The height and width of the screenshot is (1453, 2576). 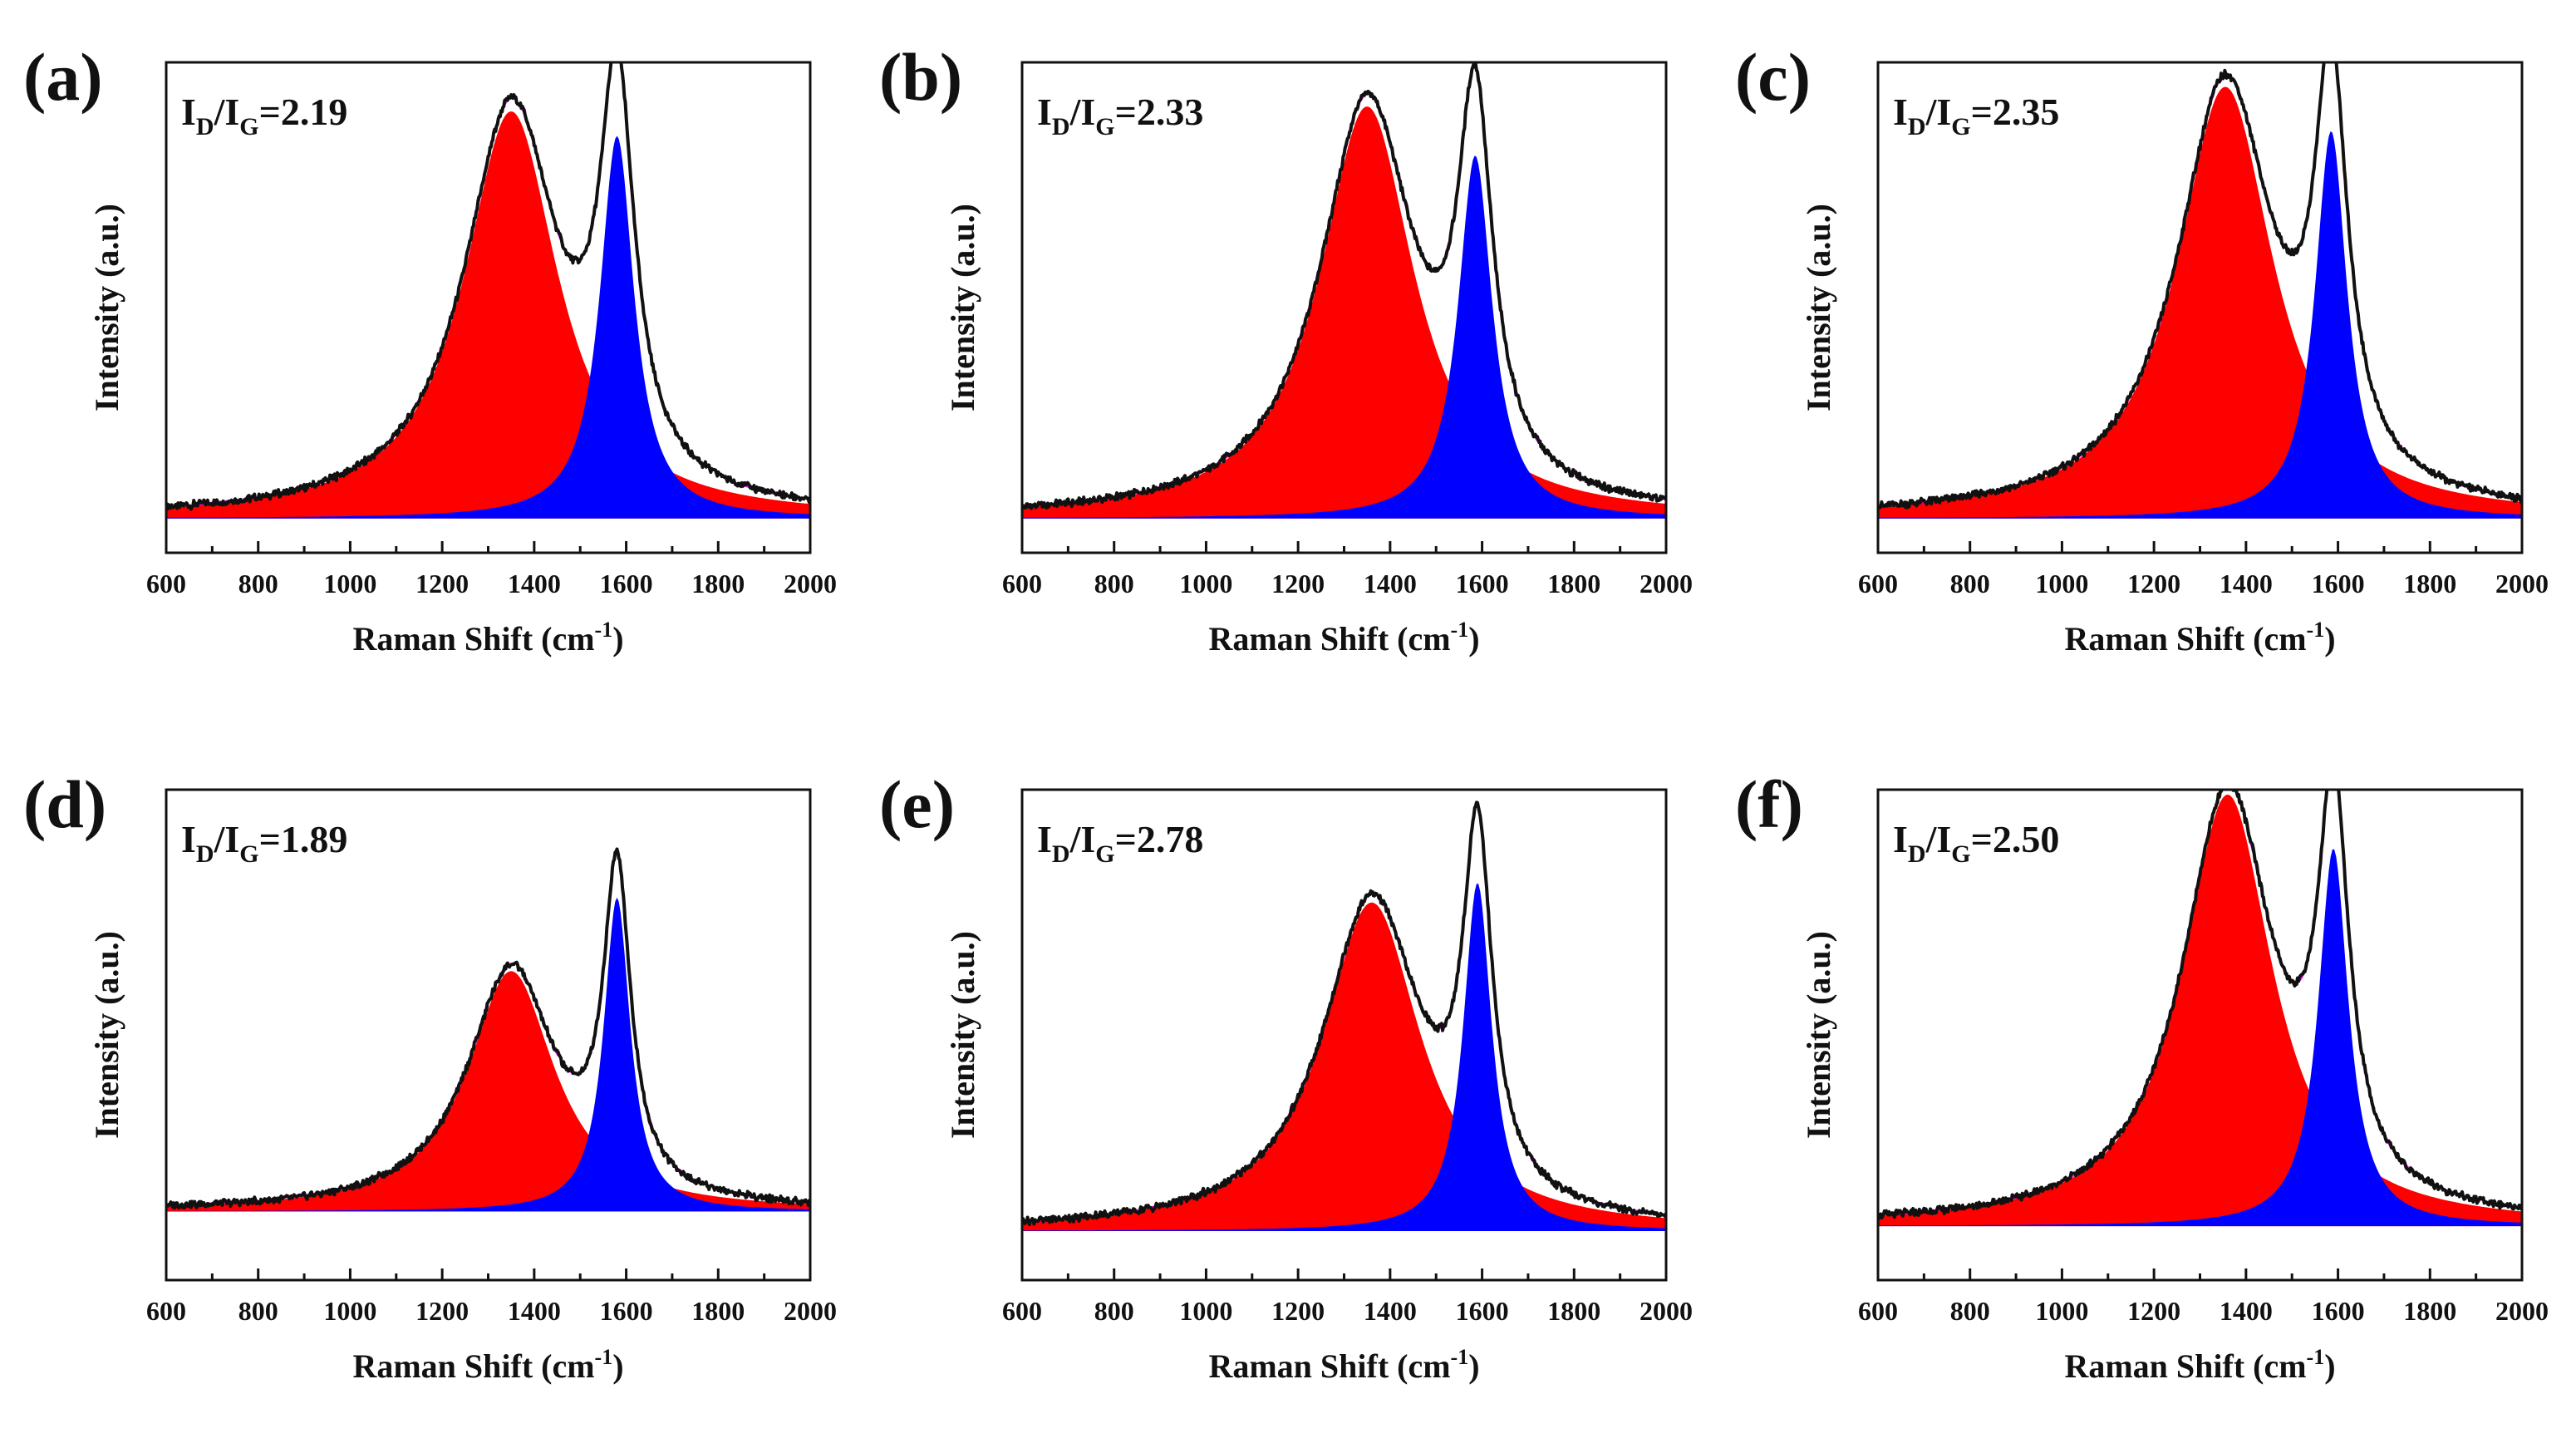 What do you see at coordinates (1769, 804) in the screenshot?
I see `panel-label: (f)` at bounding box center [1769, 804].